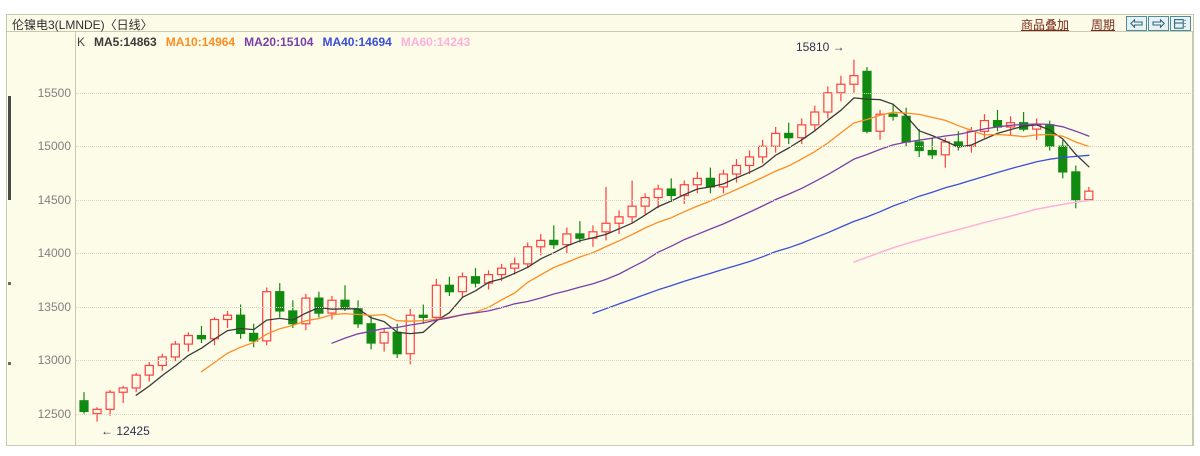  What do you see at coordinates (54, 306) in the screenshot?
I see `y-axis-tick-label: 13500` at bounding box center [54, 306].